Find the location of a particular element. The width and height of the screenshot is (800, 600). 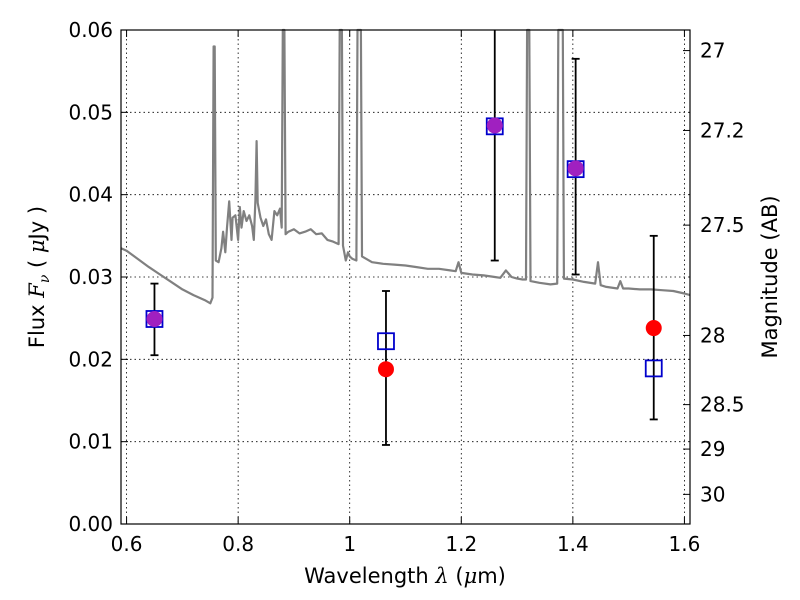

magnitude-tick-label: 28.5 is located at coordinates (722, 405).